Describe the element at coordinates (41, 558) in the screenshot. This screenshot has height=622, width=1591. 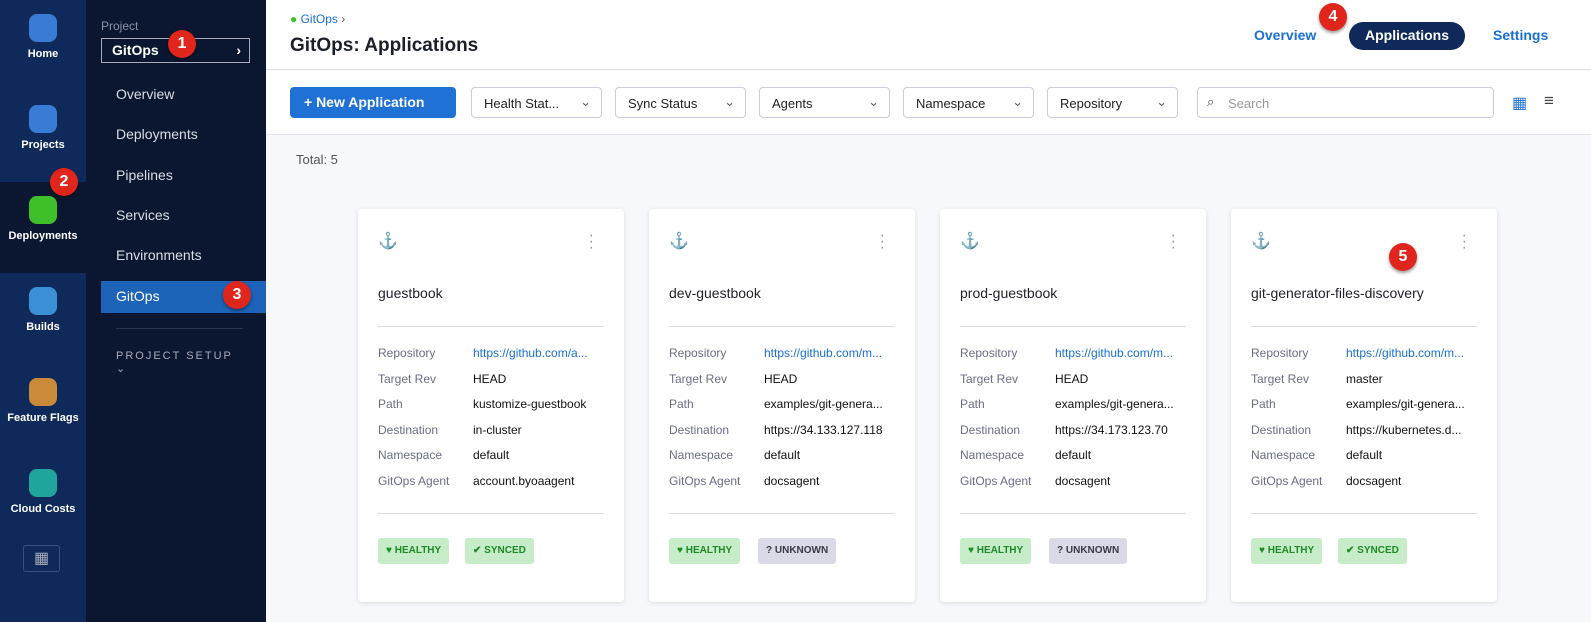
I see `apps-grid-icon: ▦` at that location.